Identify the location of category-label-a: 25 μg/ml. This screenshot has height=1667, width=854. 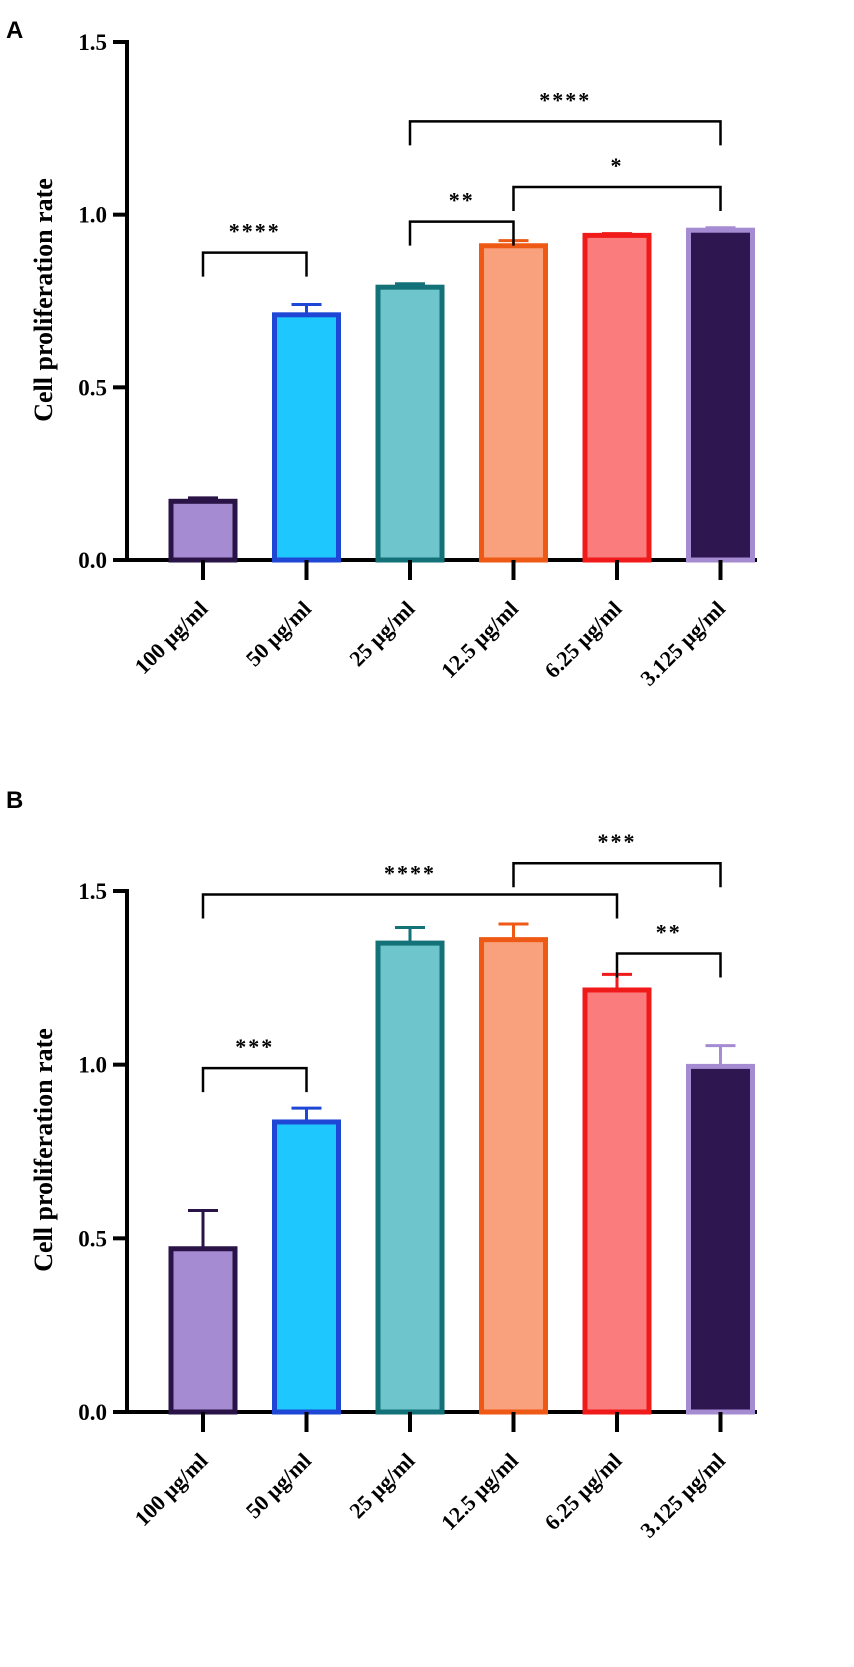
(381, 633).